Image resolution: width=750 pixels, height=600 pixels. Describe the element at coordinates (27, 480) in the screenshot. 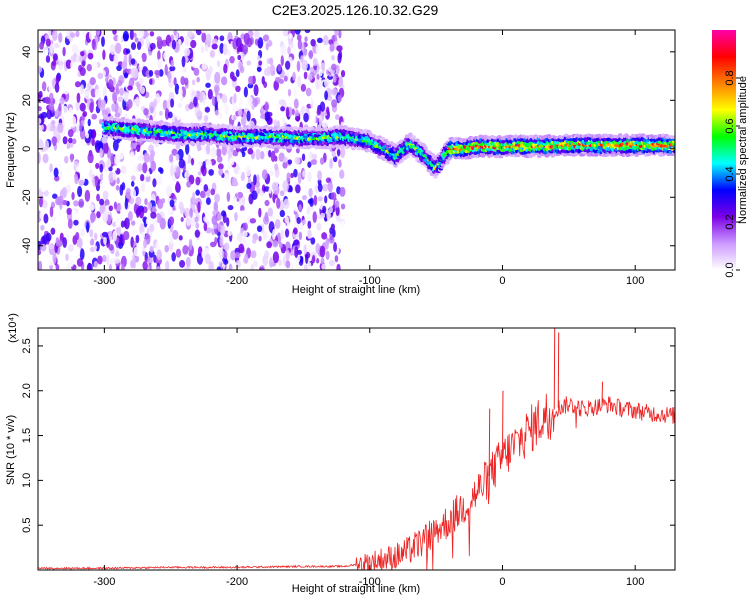

I see `y-tick-label: 1.0` at that location.